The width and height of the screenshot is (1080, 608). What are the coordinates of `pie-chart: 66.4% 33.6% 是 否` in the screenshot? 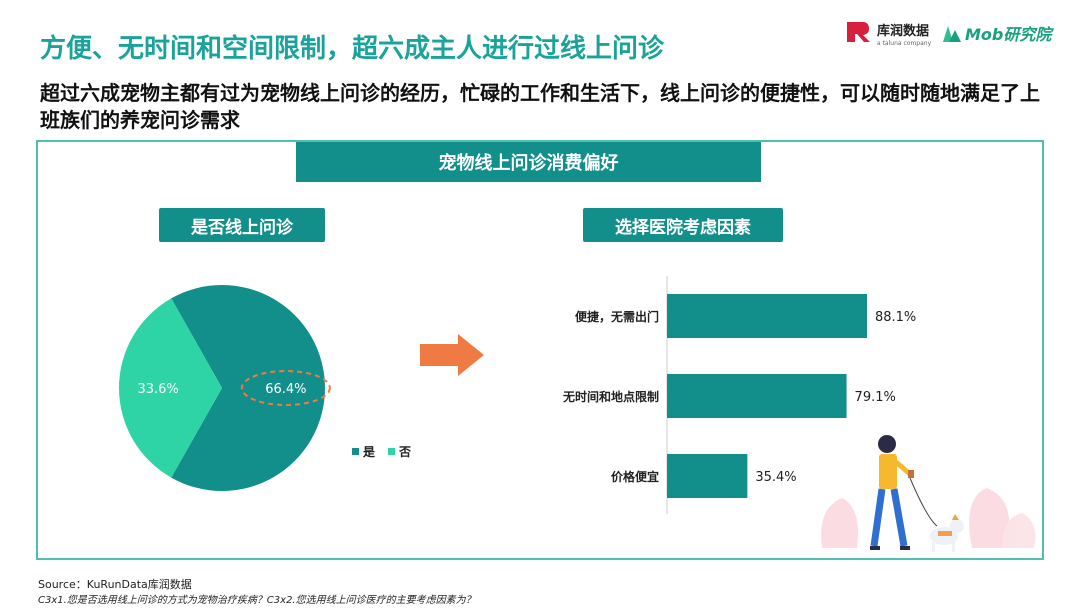 It's located at (265, 388).